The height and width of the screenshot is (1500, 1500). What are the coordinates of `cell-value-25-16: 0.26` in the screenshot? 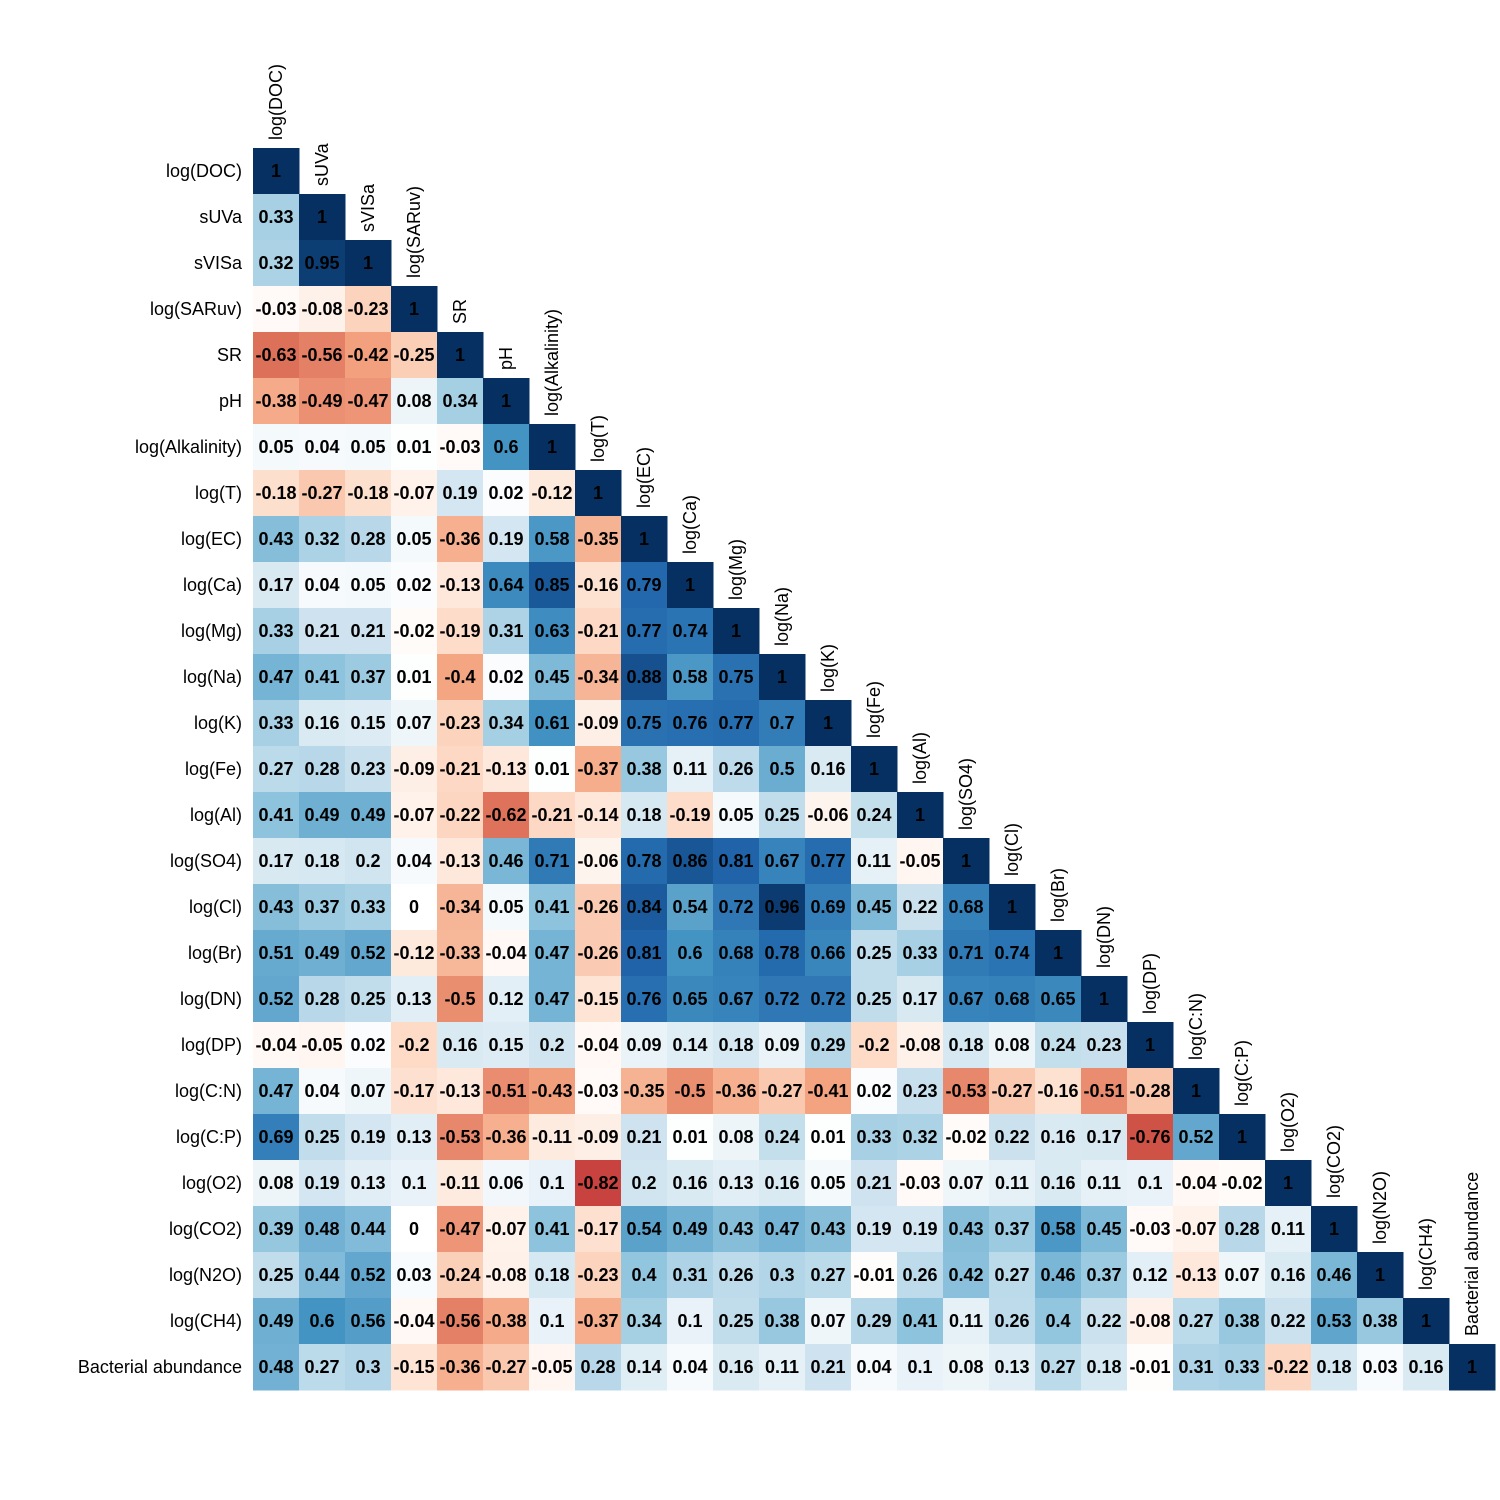 It's located at (1011, 1321).